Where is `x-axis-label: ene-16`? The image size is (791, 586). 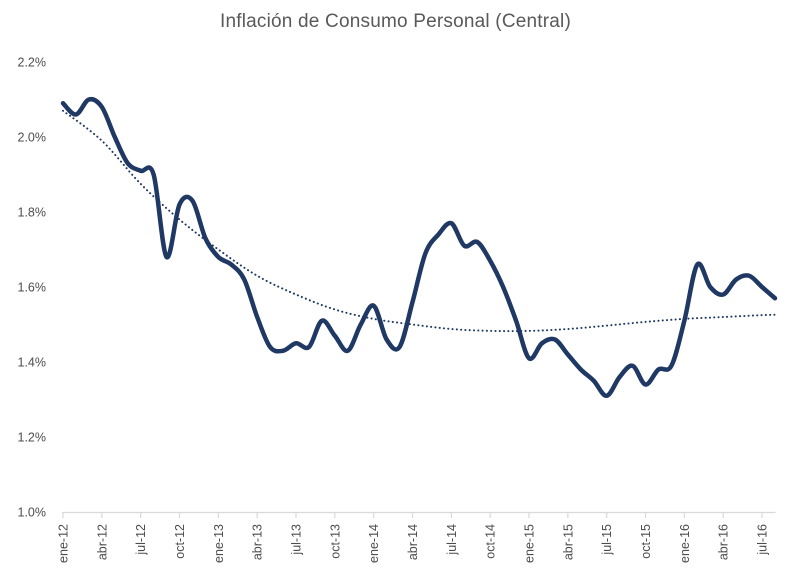 x-axis-label: ene-16 is located at coordinates (685, 543).